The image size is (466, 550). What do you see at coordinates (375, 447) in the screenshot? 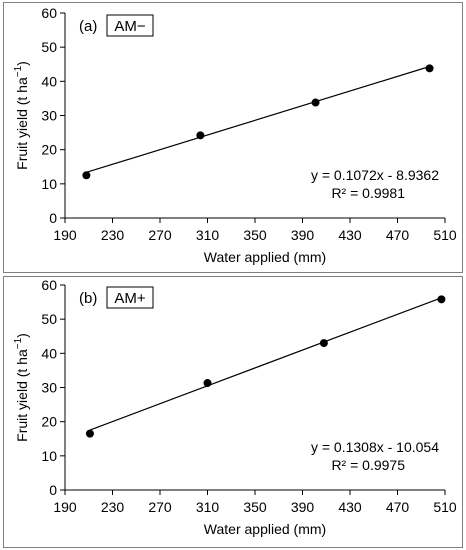
I see `regression-equation: y = 0.1308x - 10.054` at bounding box center [375, 447].